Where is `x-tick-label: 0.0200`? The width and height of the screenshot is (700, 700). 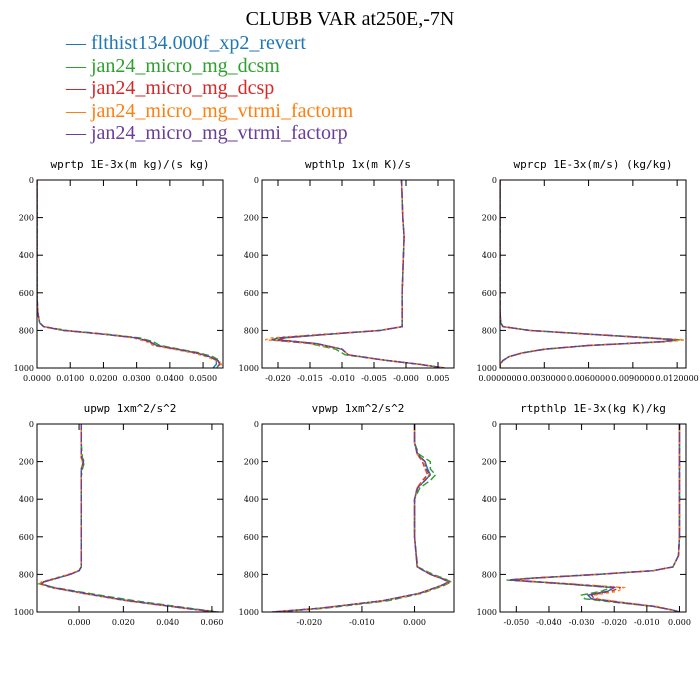 x-tick-label: 0.0200 is located at coordinates (103, 378).